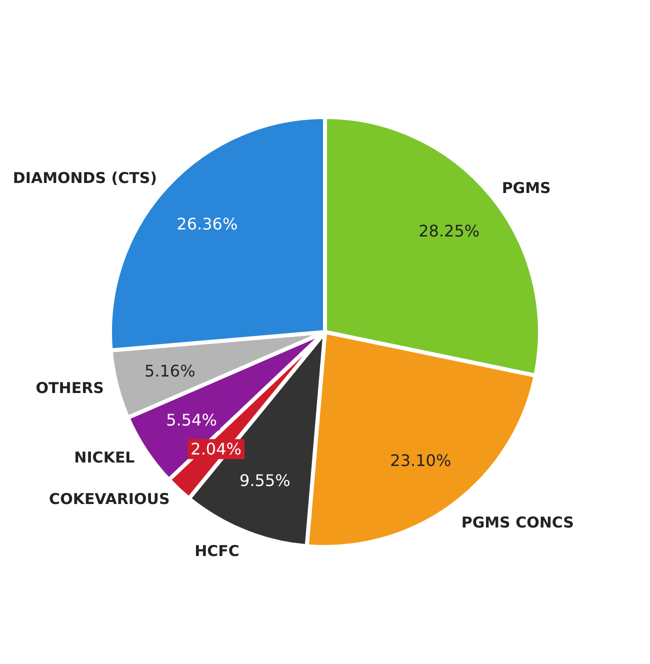 Image resolution: width=650 pixels, height=664 pixels. What do you see at coordinates (216, 449) in the screenshot?
I see `data-label: 2.04%` at bounding box center [216, 449].